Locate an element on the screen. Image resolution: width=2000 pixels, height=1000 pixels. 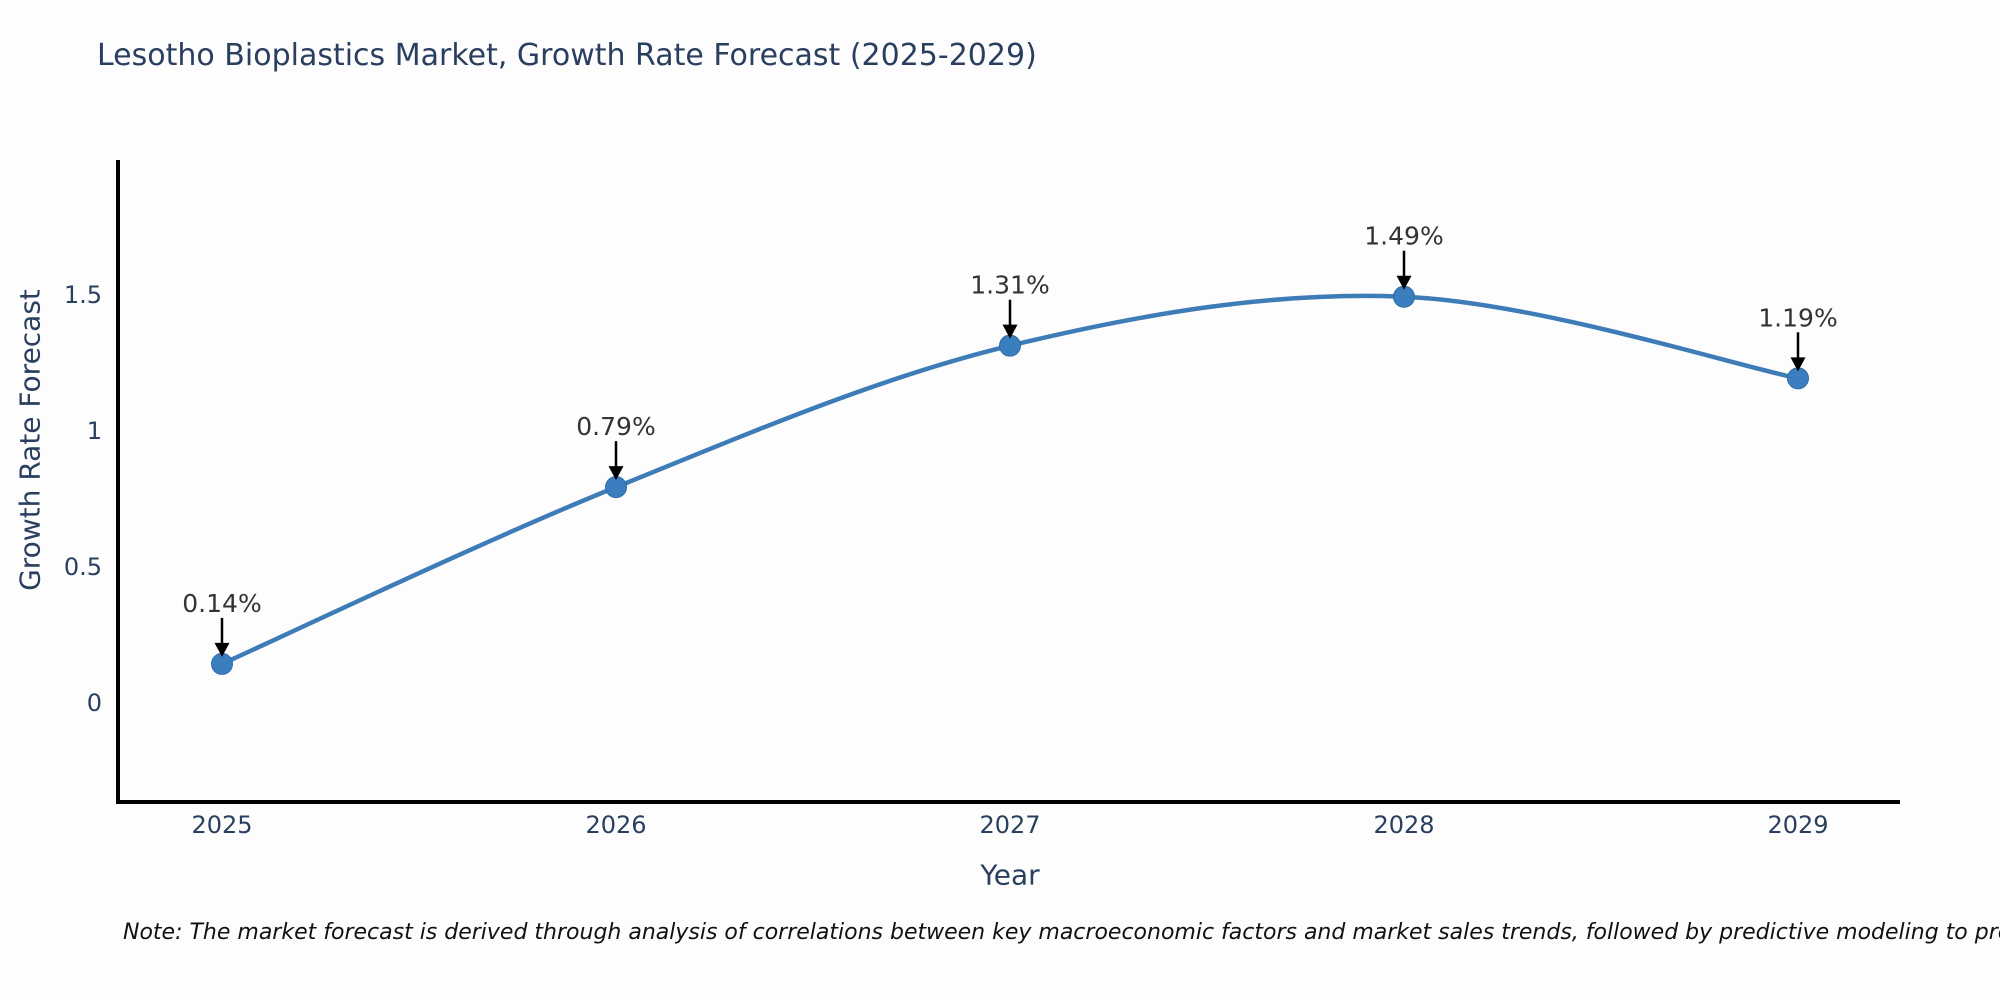
y-tick-label: 0 is located at coordinates (94, 703).